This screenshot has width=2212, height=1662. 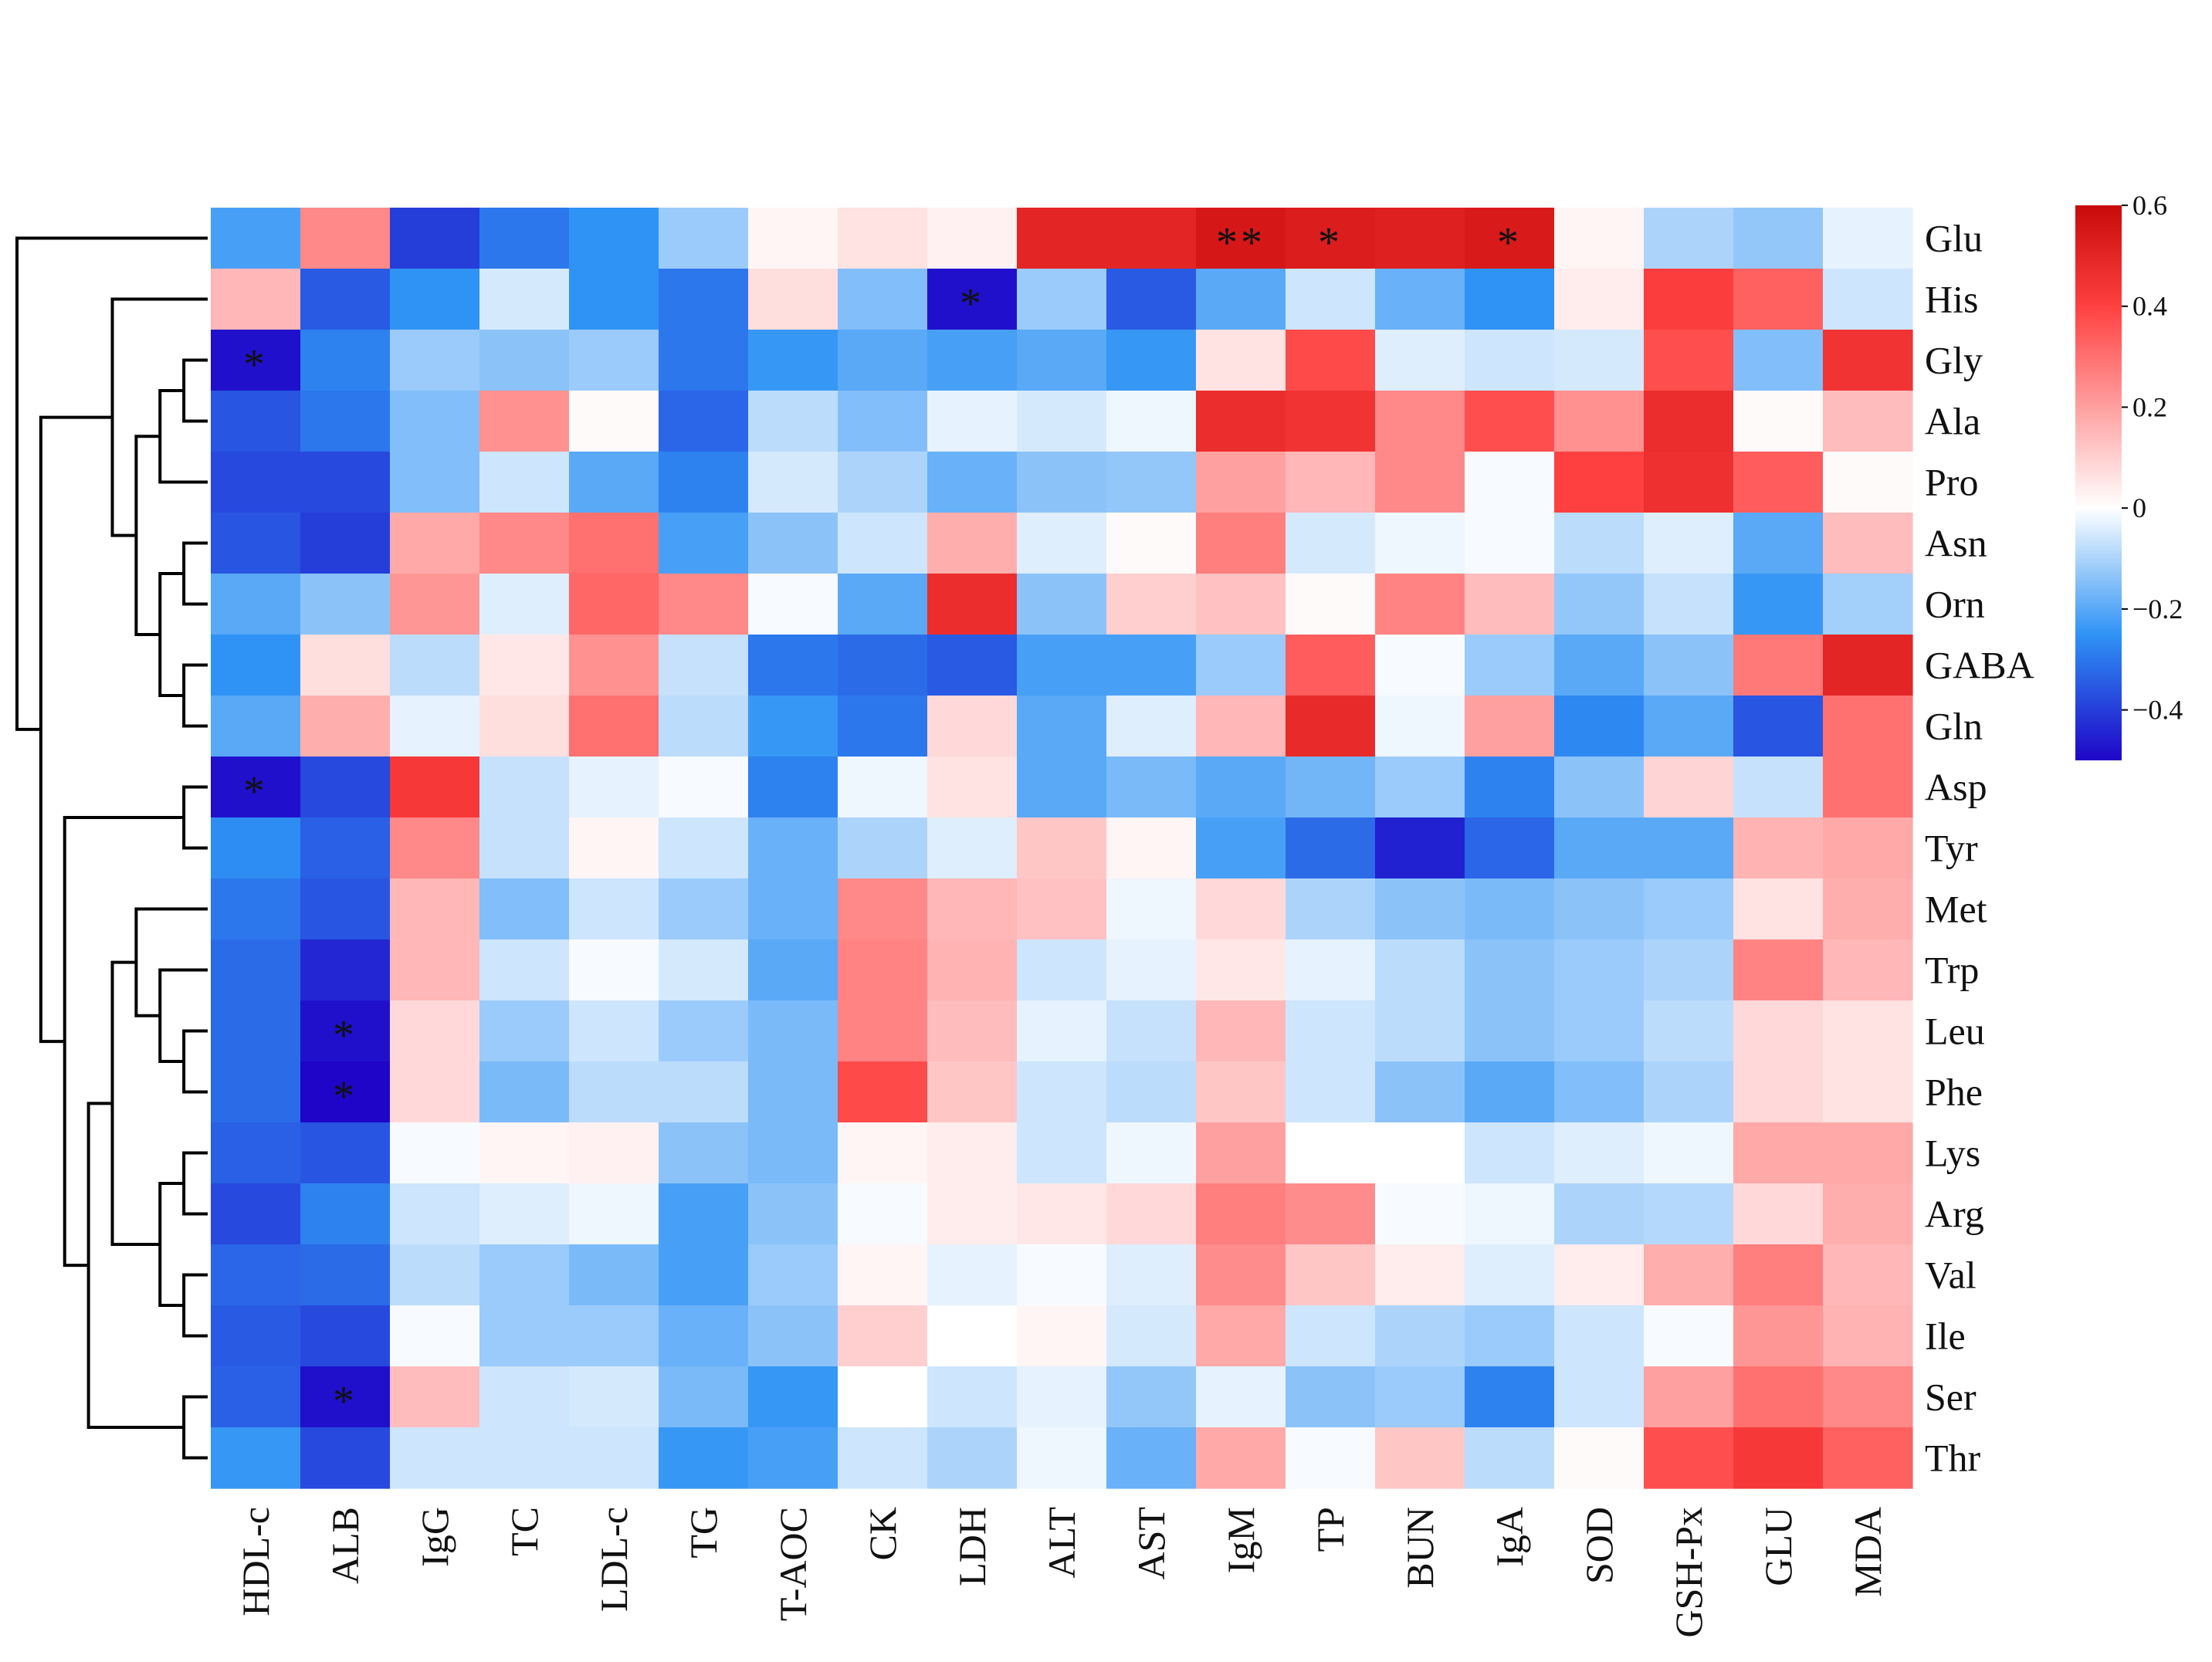 What do you see at coordinates (1420, 848) in the screenshot?
I see `heatmap-cell-Tyr-BUN` at bounding box center [1420, 848].